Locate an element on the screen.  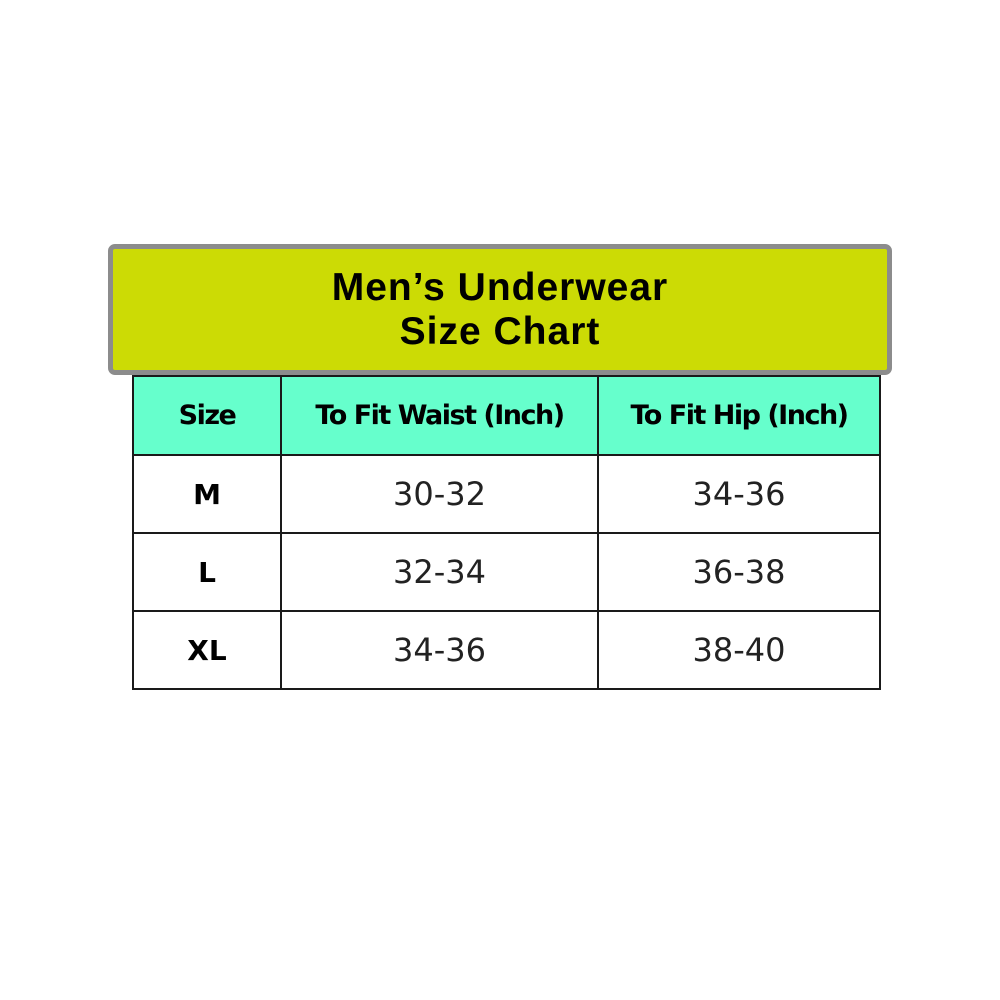
cell-size: XL is located at coordinates (207, 650).